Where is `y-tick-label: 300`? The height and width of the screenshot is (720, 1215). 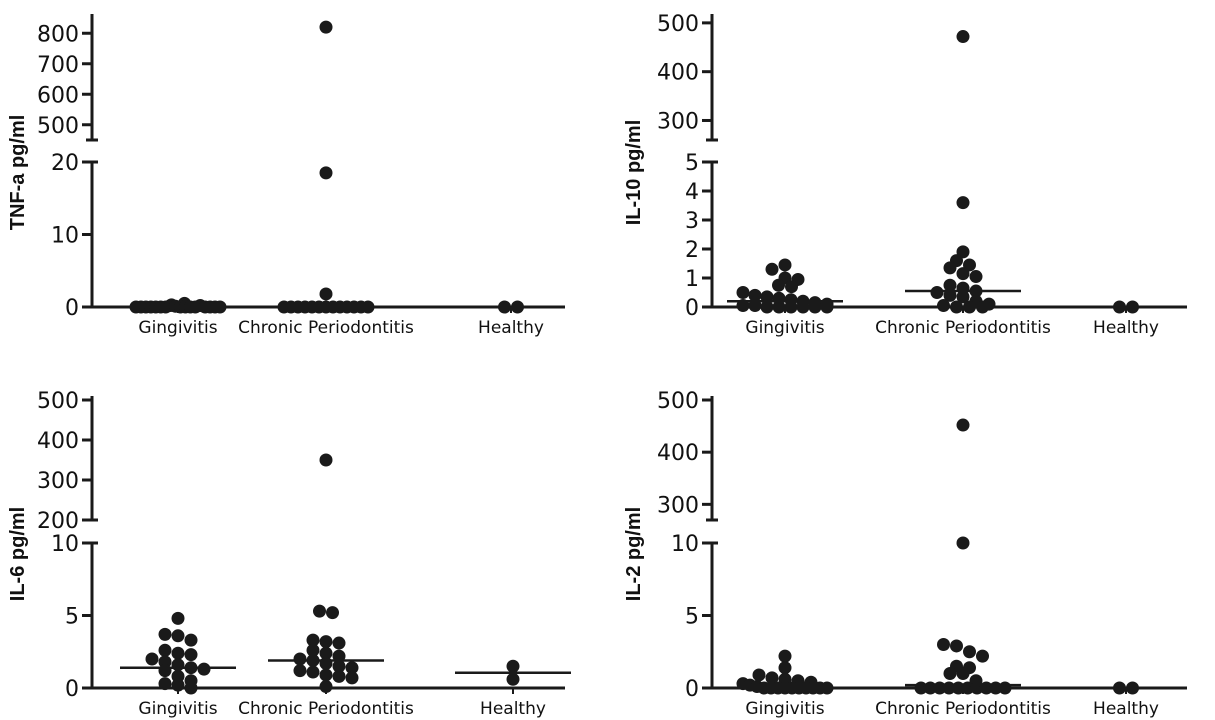 y-tick-label: 300 is located at coordinates (678, 505).